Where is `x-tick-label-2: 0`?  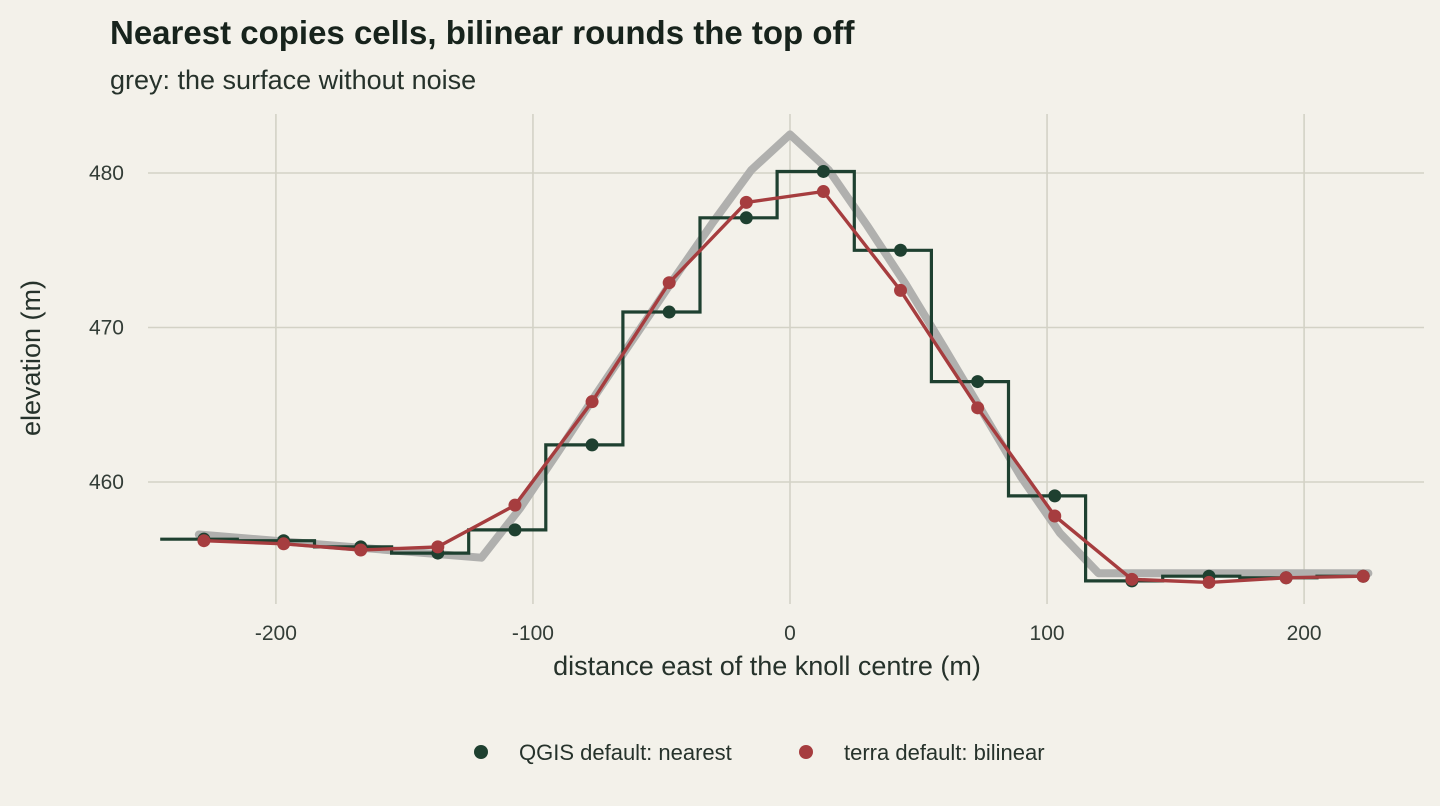 x-tick-label-2: 0 is located at coordinates (790, 633).